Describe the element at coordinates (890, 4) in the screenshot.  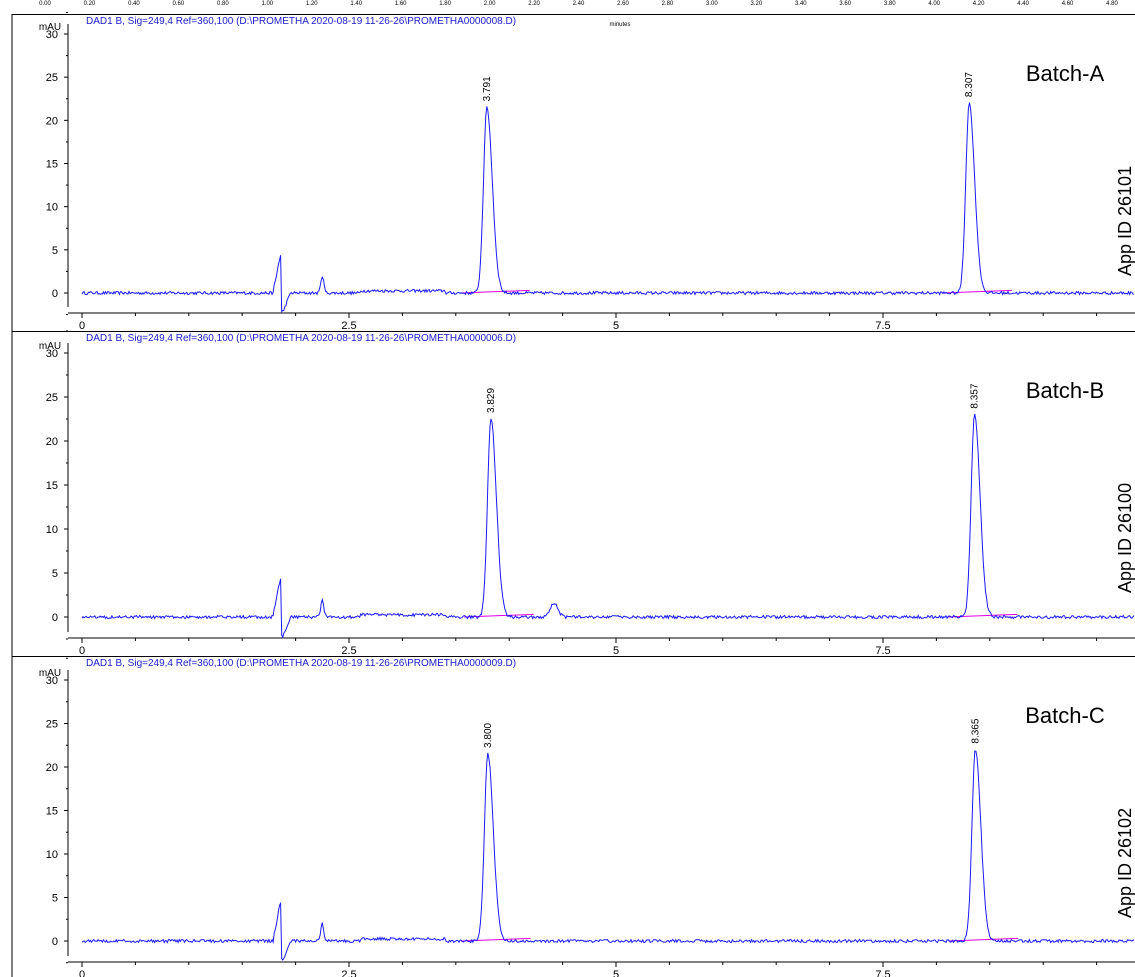
I see `top-ruler-tick-label: 3.80` at that location.